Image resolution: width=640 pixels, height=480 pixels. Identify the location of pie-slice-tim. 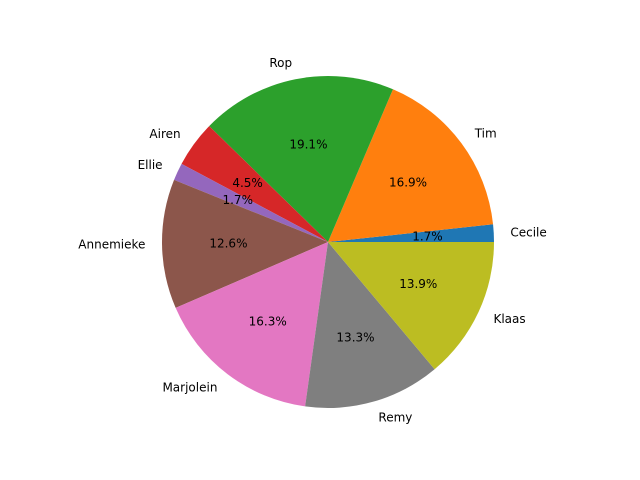
(411, 165).